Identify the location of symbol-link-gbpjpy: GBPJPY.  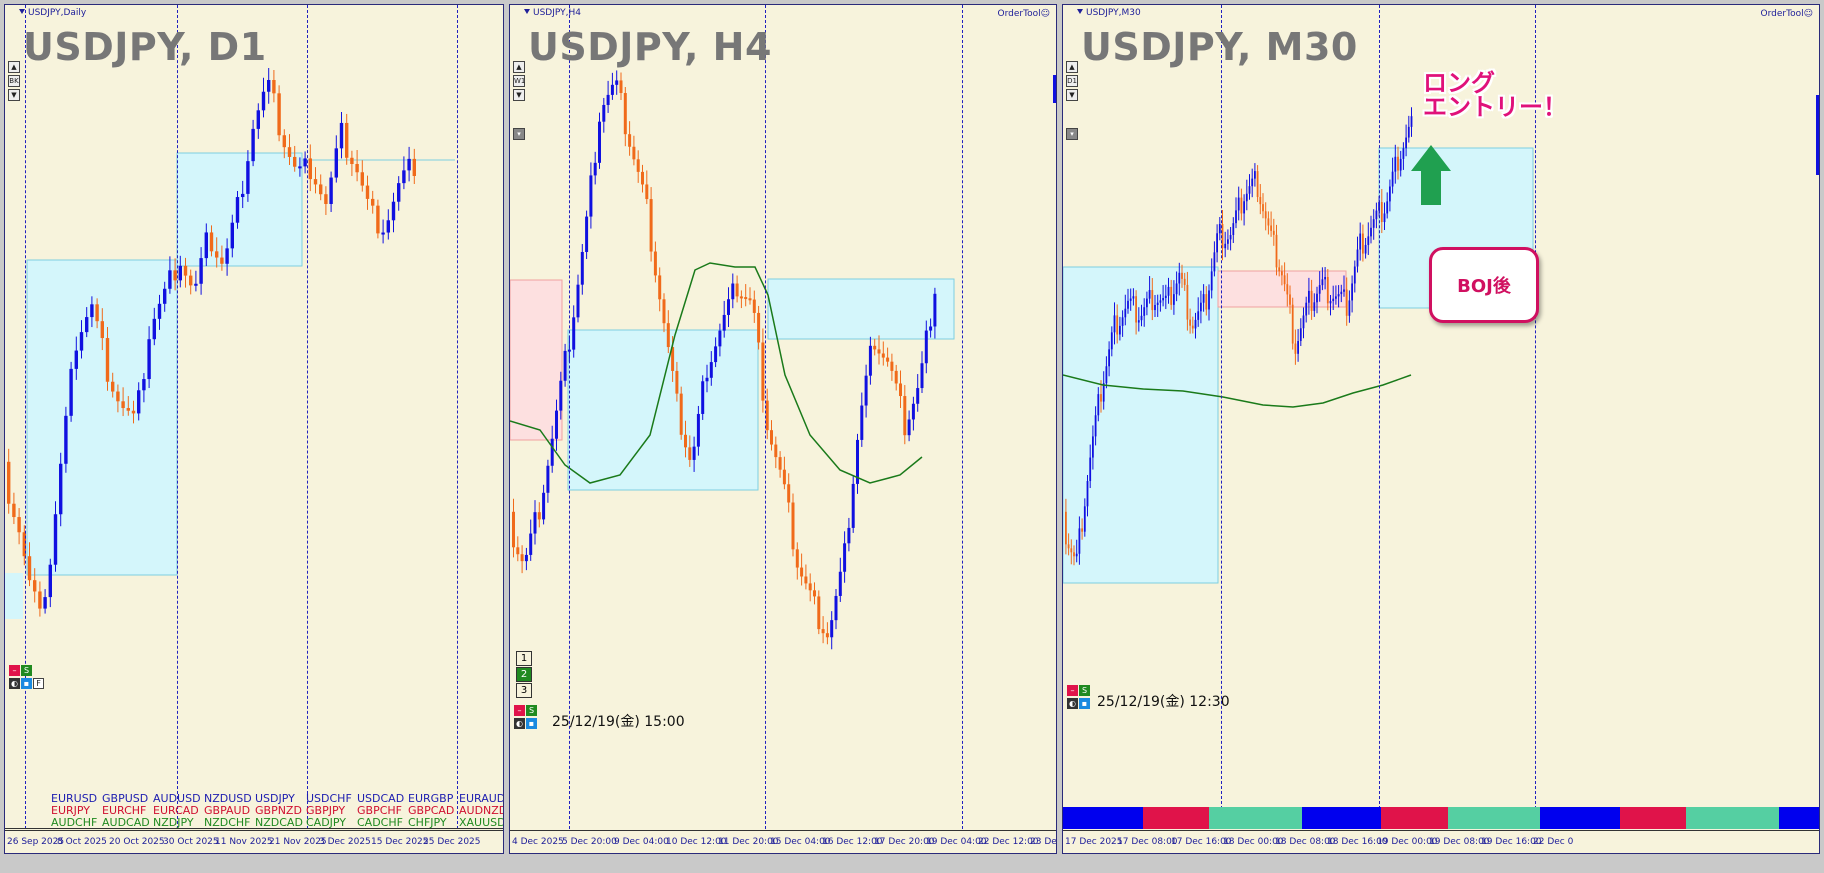
(326, 810).